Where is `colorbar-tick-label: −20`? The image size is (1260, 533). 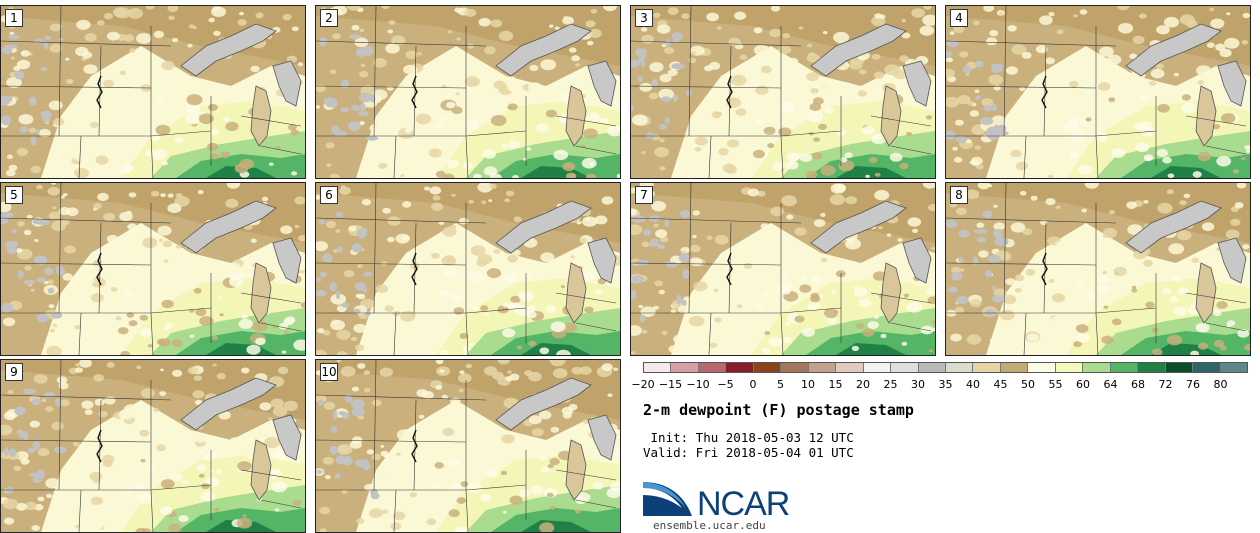 colorbar-tick-label: −20 is located at coordinates (643, 384).